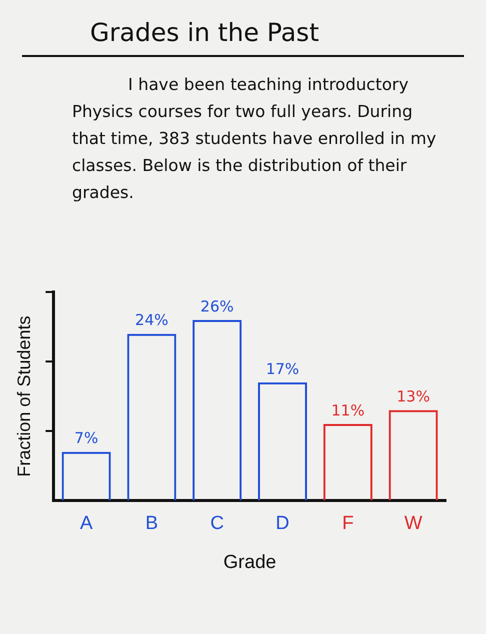  I want to click on data-label: 11%, so click(348, 410).